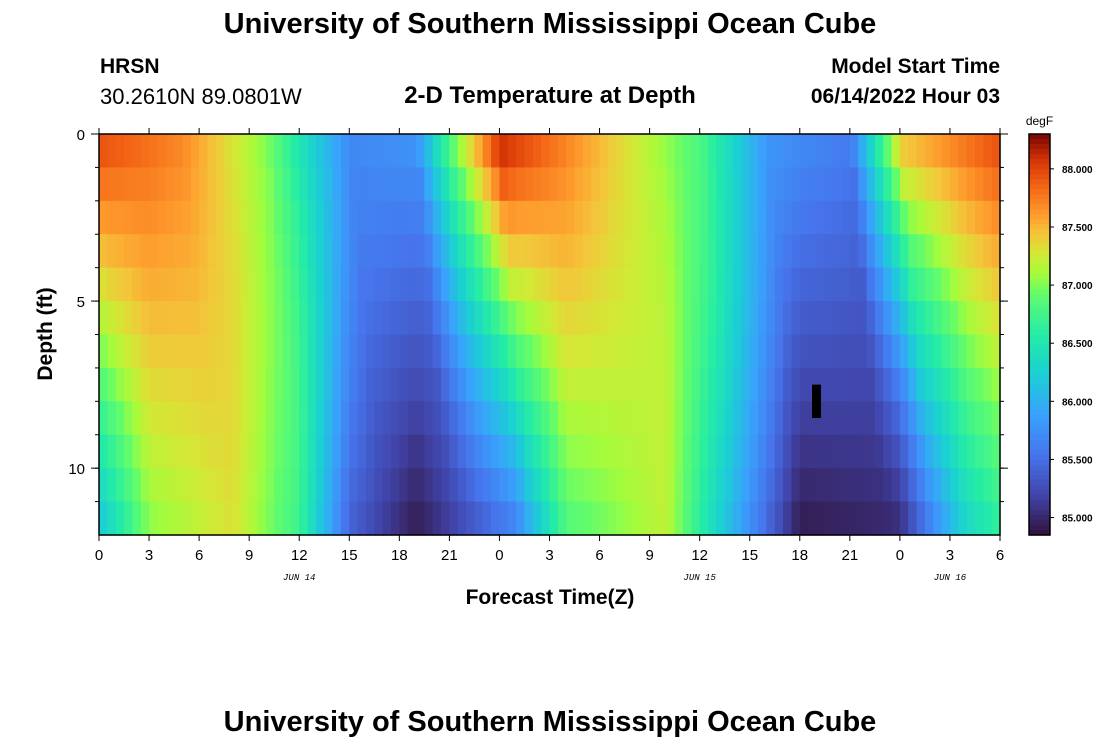  What do you see at coordinates (99, 555) in the screenshot?
I see `x-tick-label: 0` at bounding box center [99, 555].